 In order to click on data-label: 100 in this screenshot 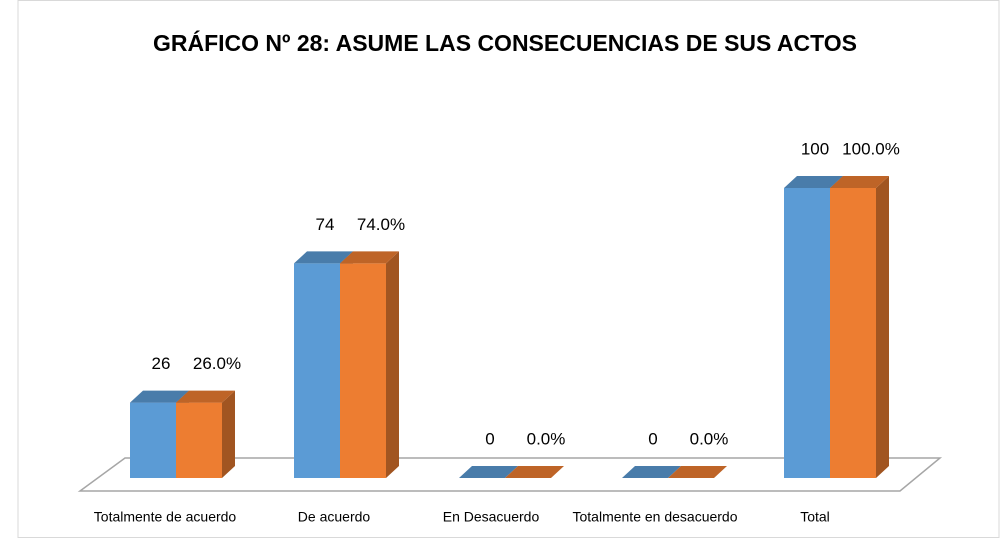, I will do `click(815, 148)`.